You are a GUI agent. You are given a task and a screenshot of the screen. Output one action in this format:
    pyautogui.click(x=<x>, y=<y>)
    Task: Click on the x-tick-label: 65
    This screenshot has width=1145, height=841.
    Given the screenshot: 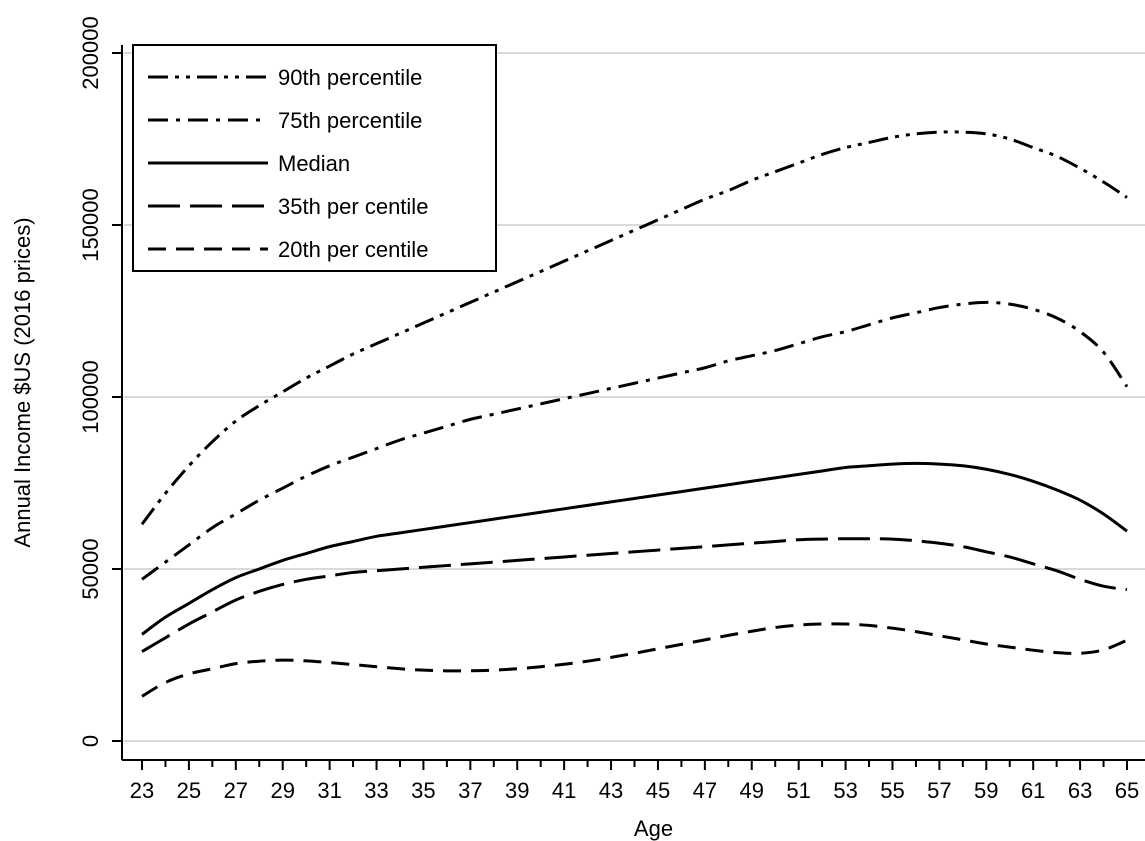 What is the action you would take?
    pyautogui.click(x=1127, y=790)
    